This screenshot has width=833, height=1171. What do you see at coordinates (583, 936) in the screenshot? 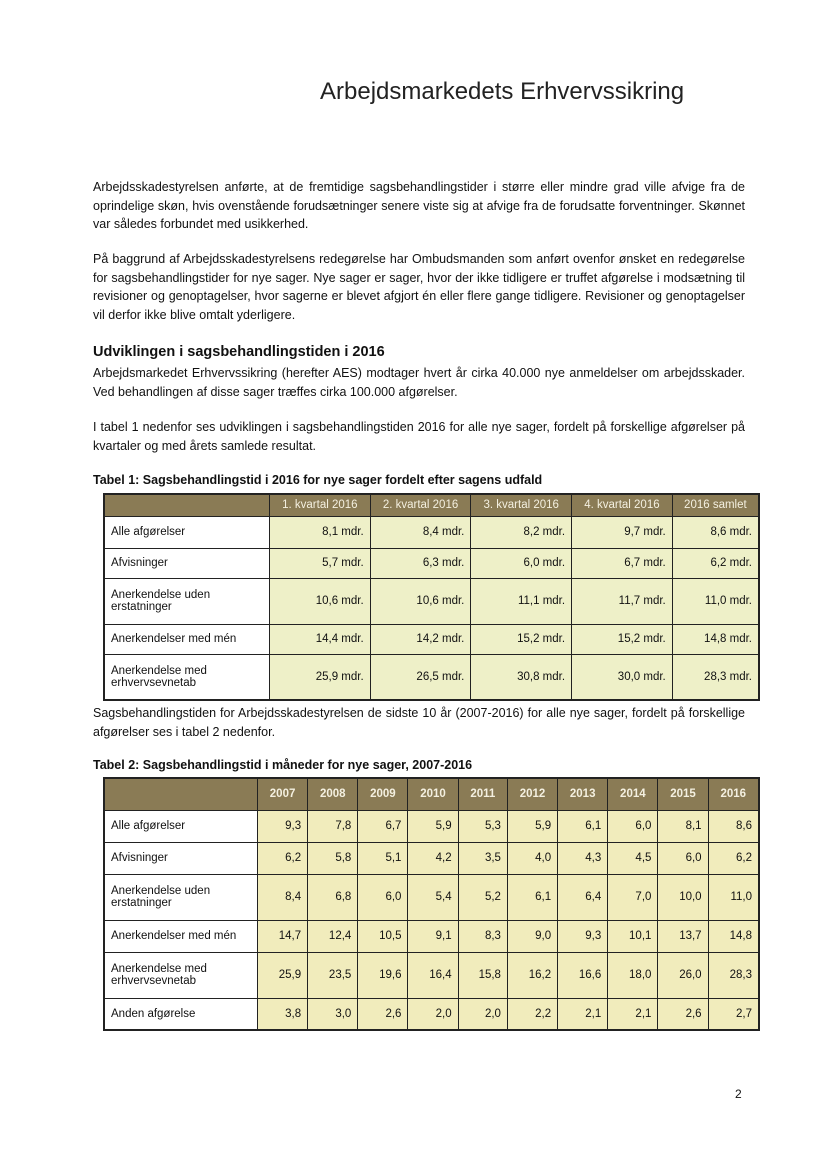
I see `value-cell: 9,3` at bounding box center [583, 936].